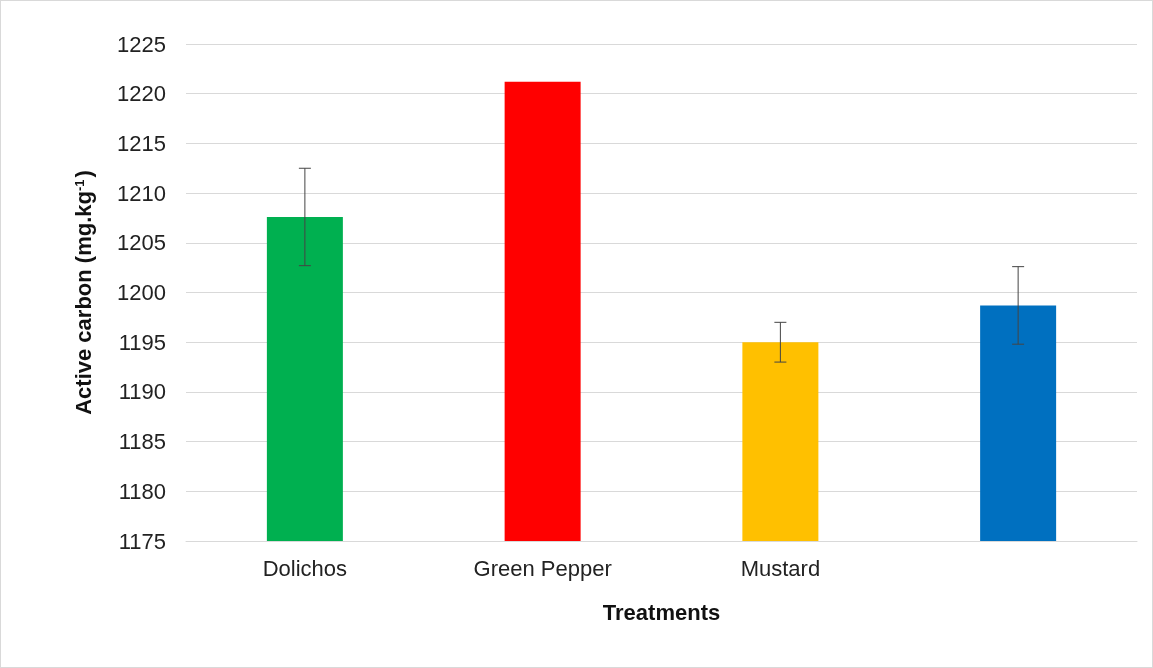  I want to click on x-axis-title: Treatments, so click(661, 612).